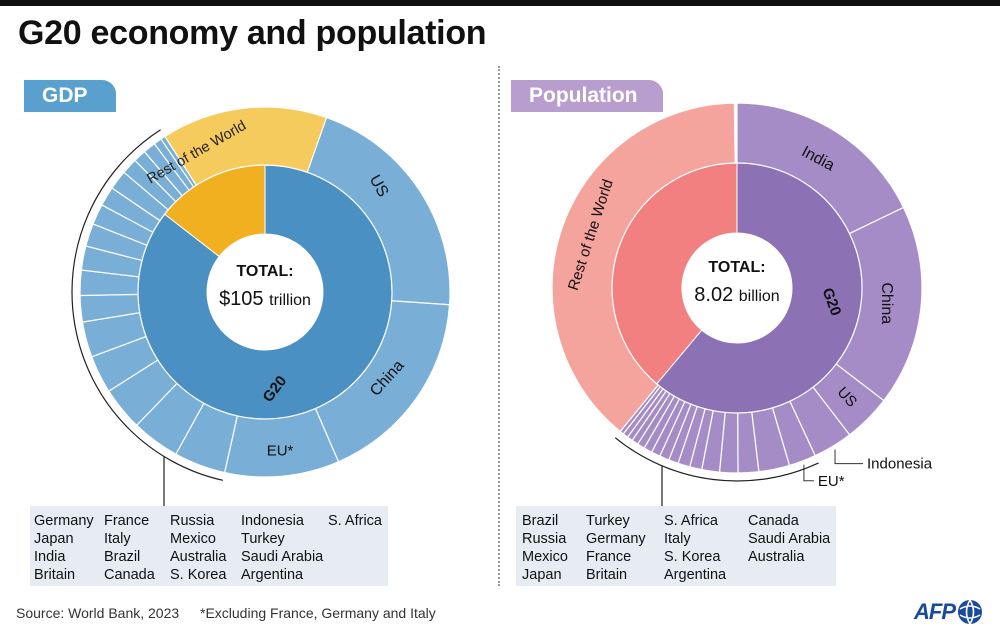 Image resolution: width=1000 pixels, height=634 pixels. I want to click on population-tag: Population, so click(587, 96).